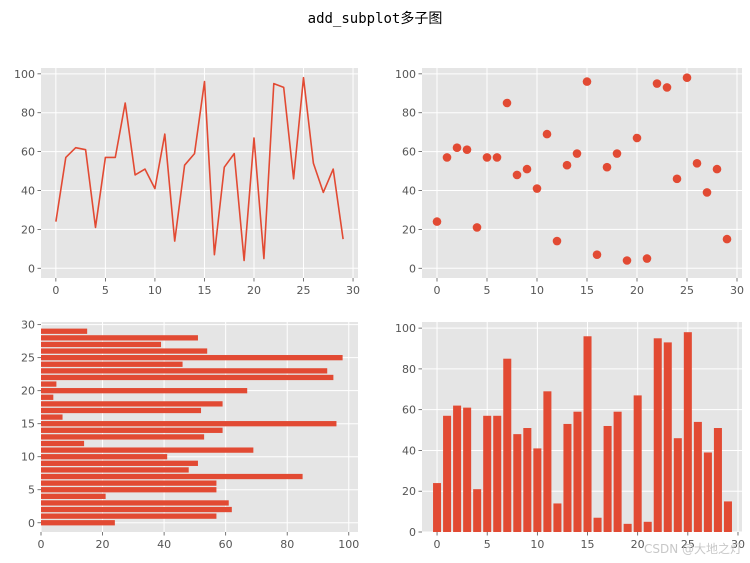 The width and height of the screenshot is (750, 563). I want to click on y-tick-label: 15, so click(28, 424).